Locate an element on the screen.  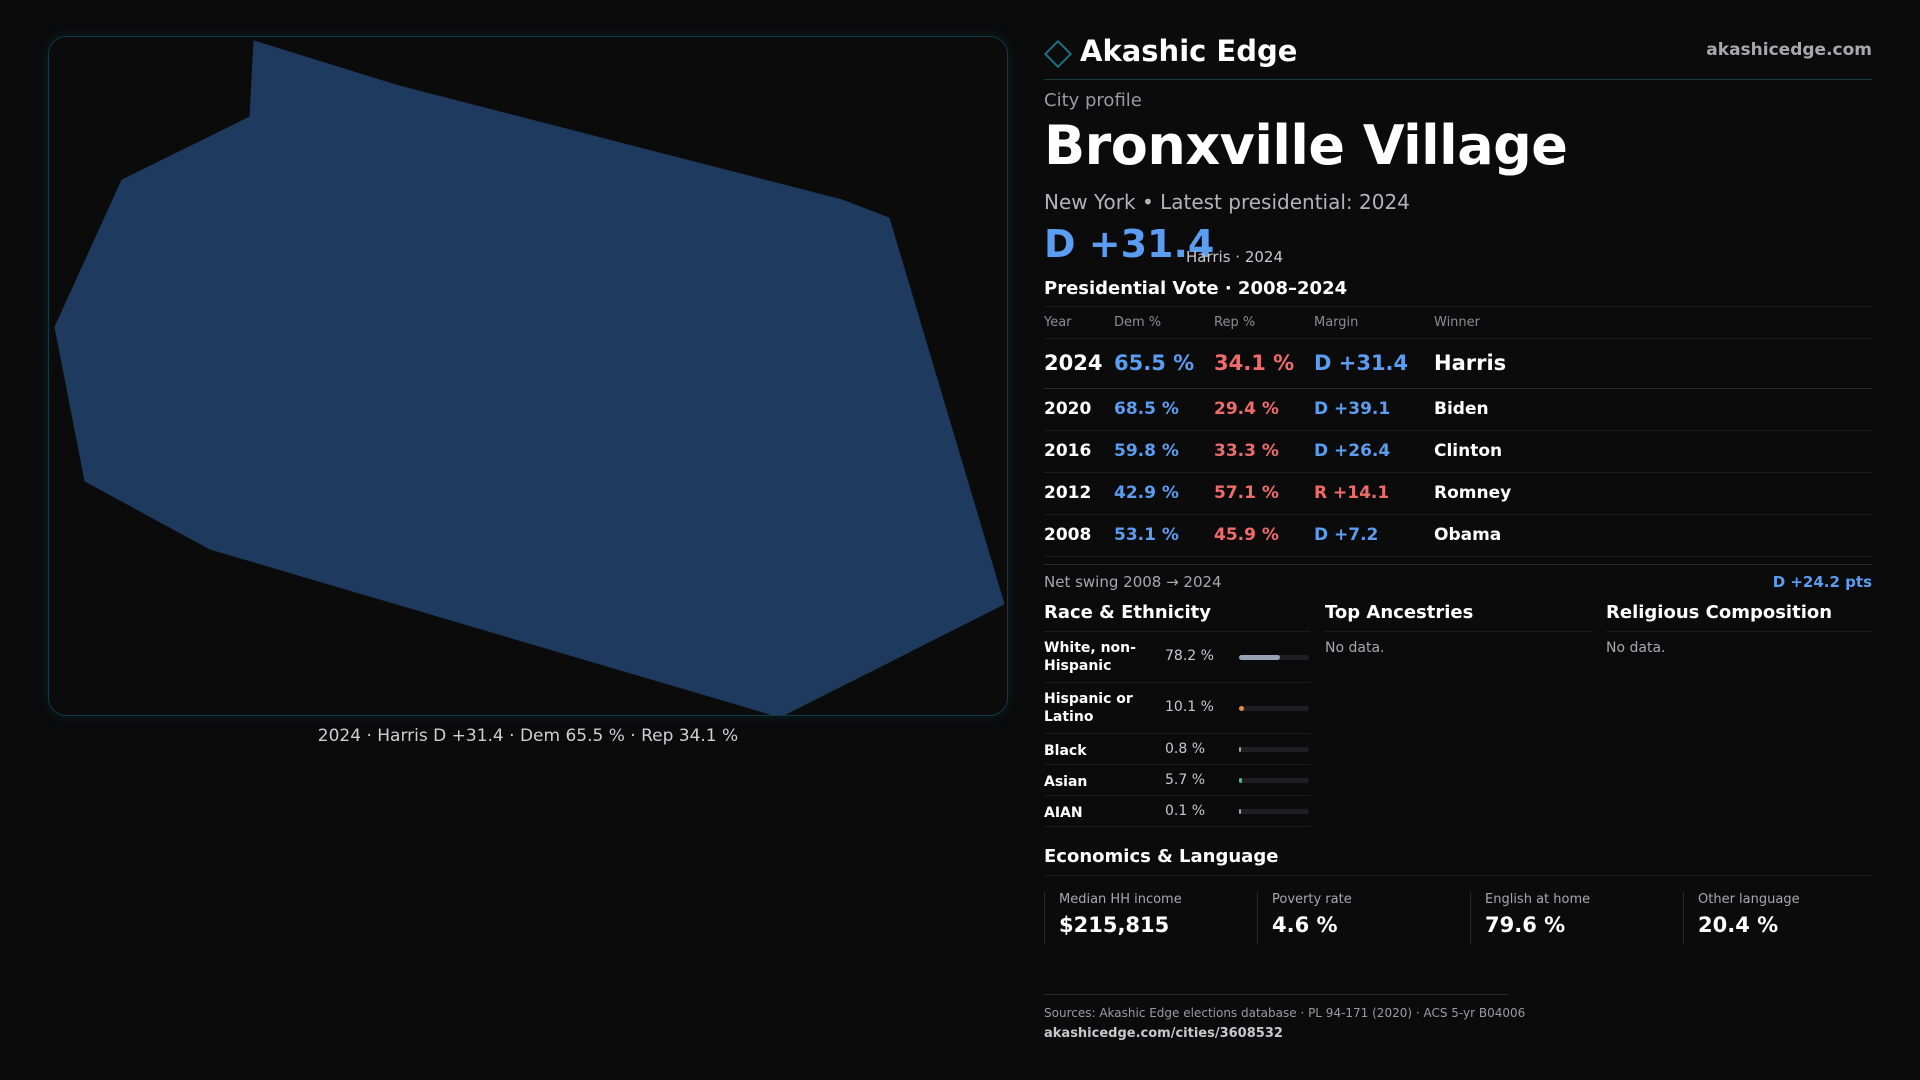
header-rep: Rep % is located at coordinates (1264, 323).